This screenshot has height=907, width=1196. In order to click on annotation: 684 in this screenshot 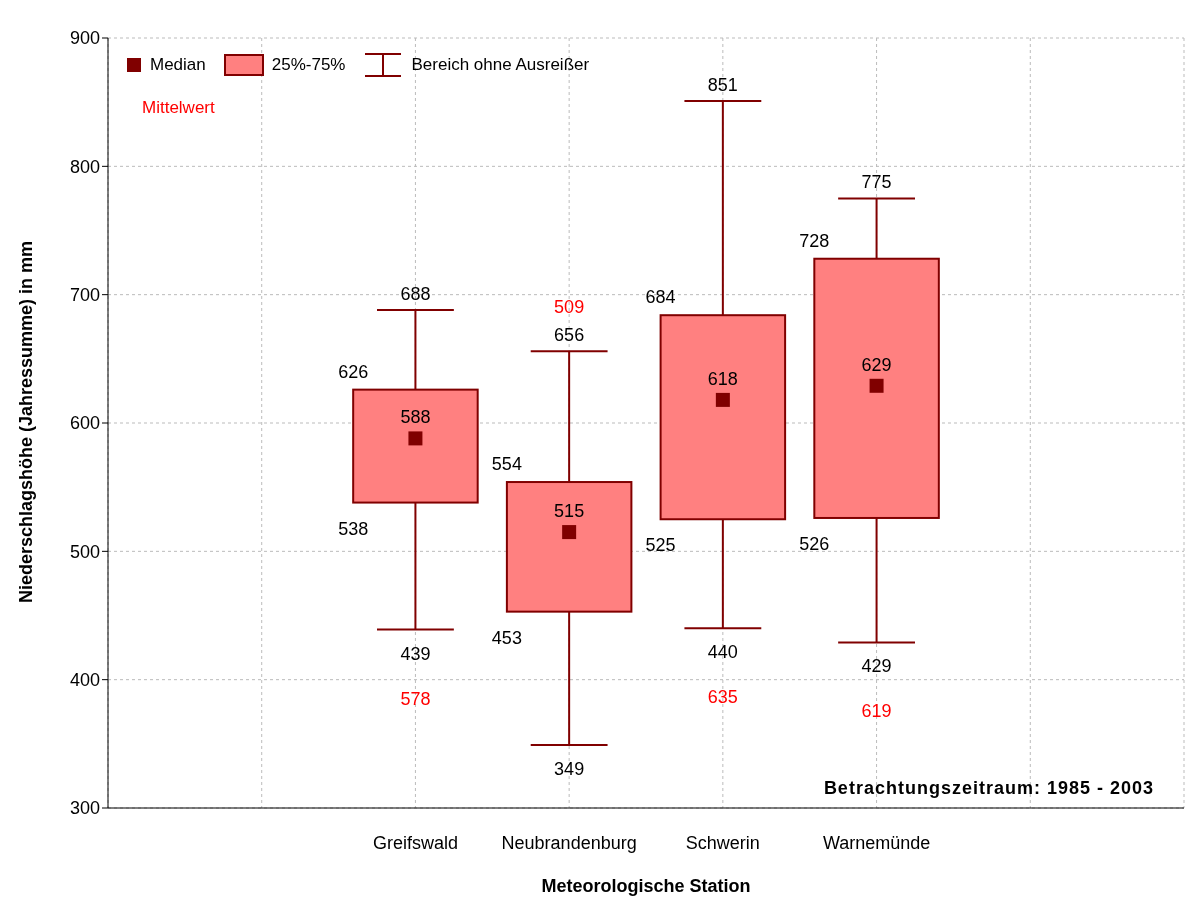, I will do `click(660, 297)`.